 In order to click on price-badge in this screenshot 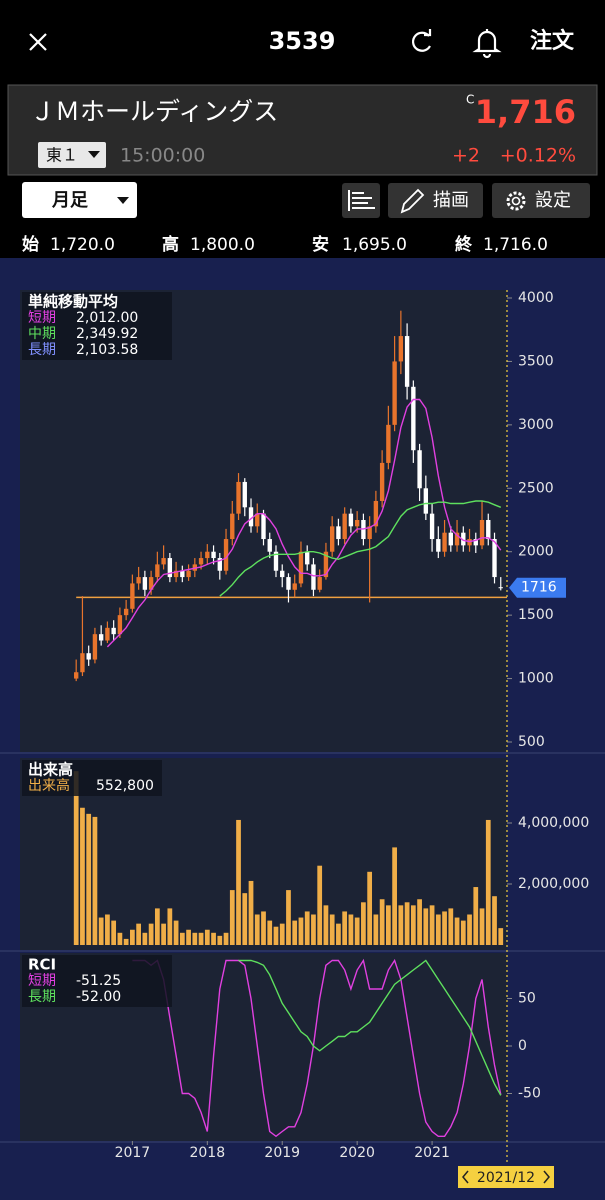, I will do `click(537, 587)`.